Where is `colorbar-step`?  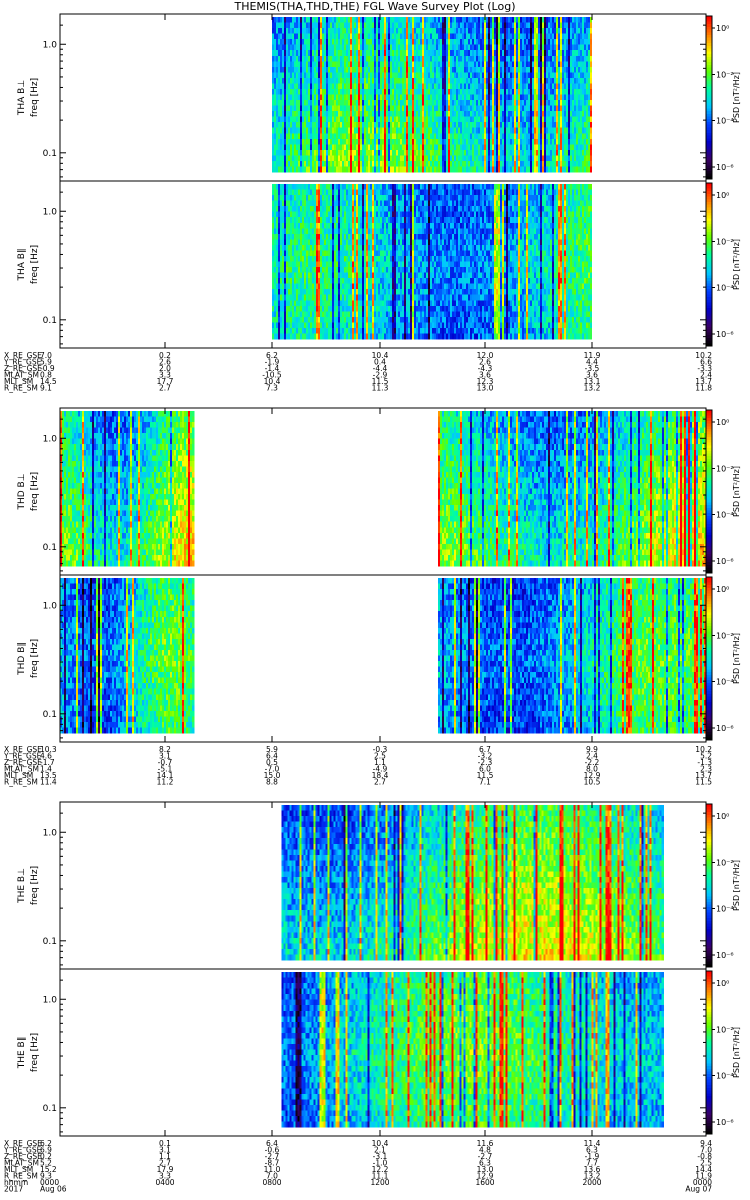 colorbar-step is located at coordinates (709, 56).